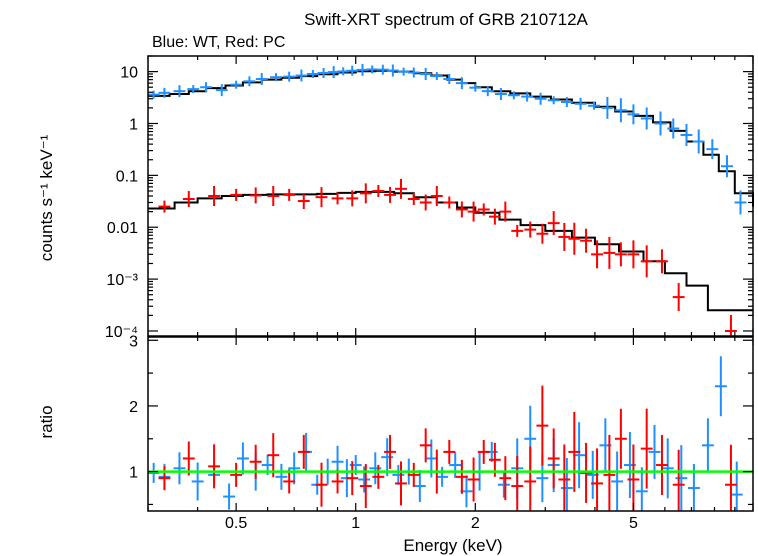  What do you see at coordinates (46, 197) in the screenshot?
I see `spectrum-y-axis-label: counts s⁻¹ keV⁻¹` at bounding box center [46, 197].